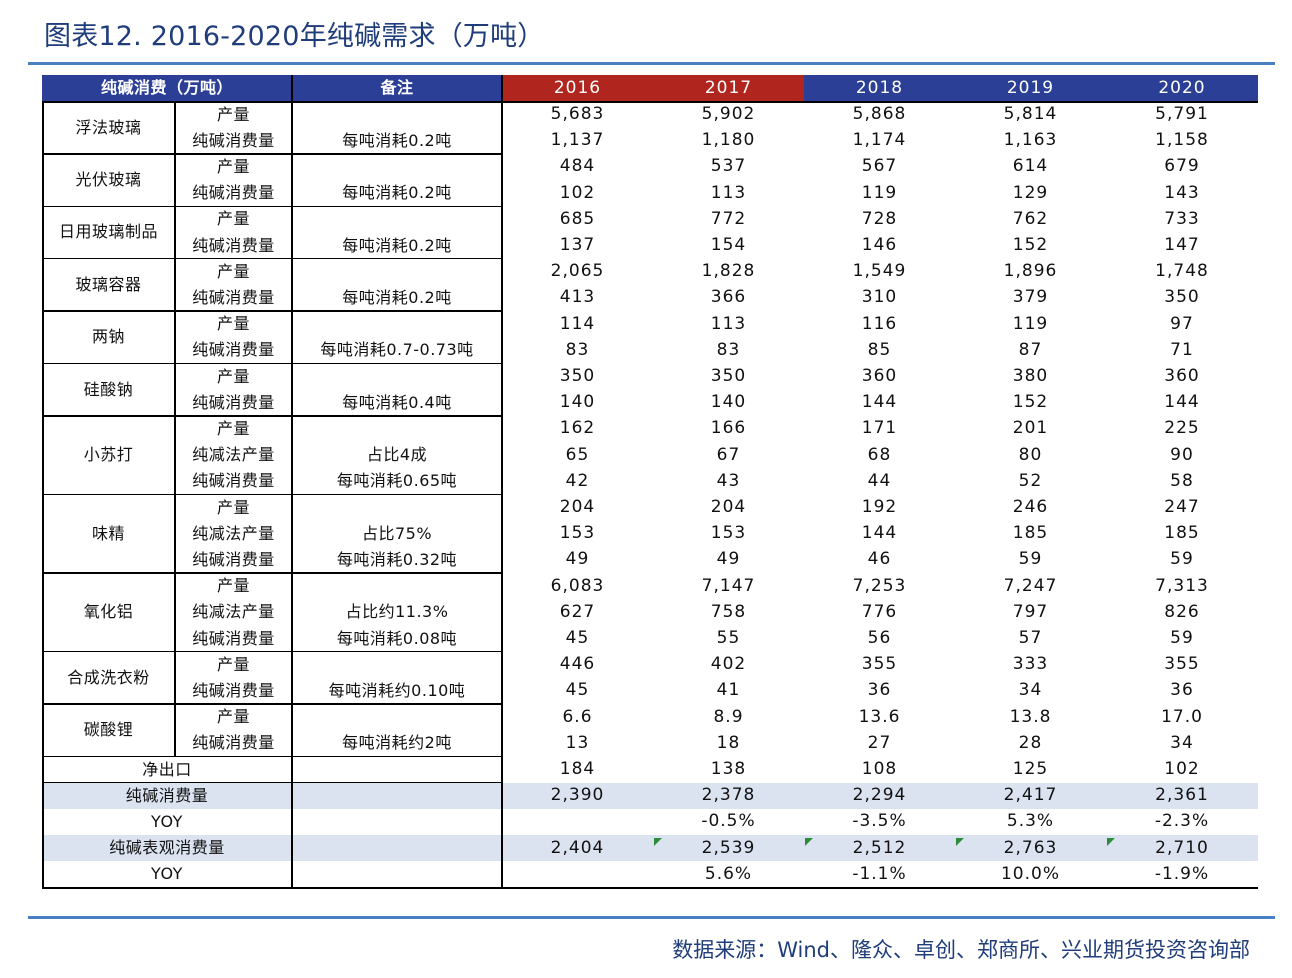 The image size is (1292, 978). What do you see at coordinates (397, 402) in the screenshot?
I see `row-note: 每吨消耗0.4吨` at bounding box center [397, 402].